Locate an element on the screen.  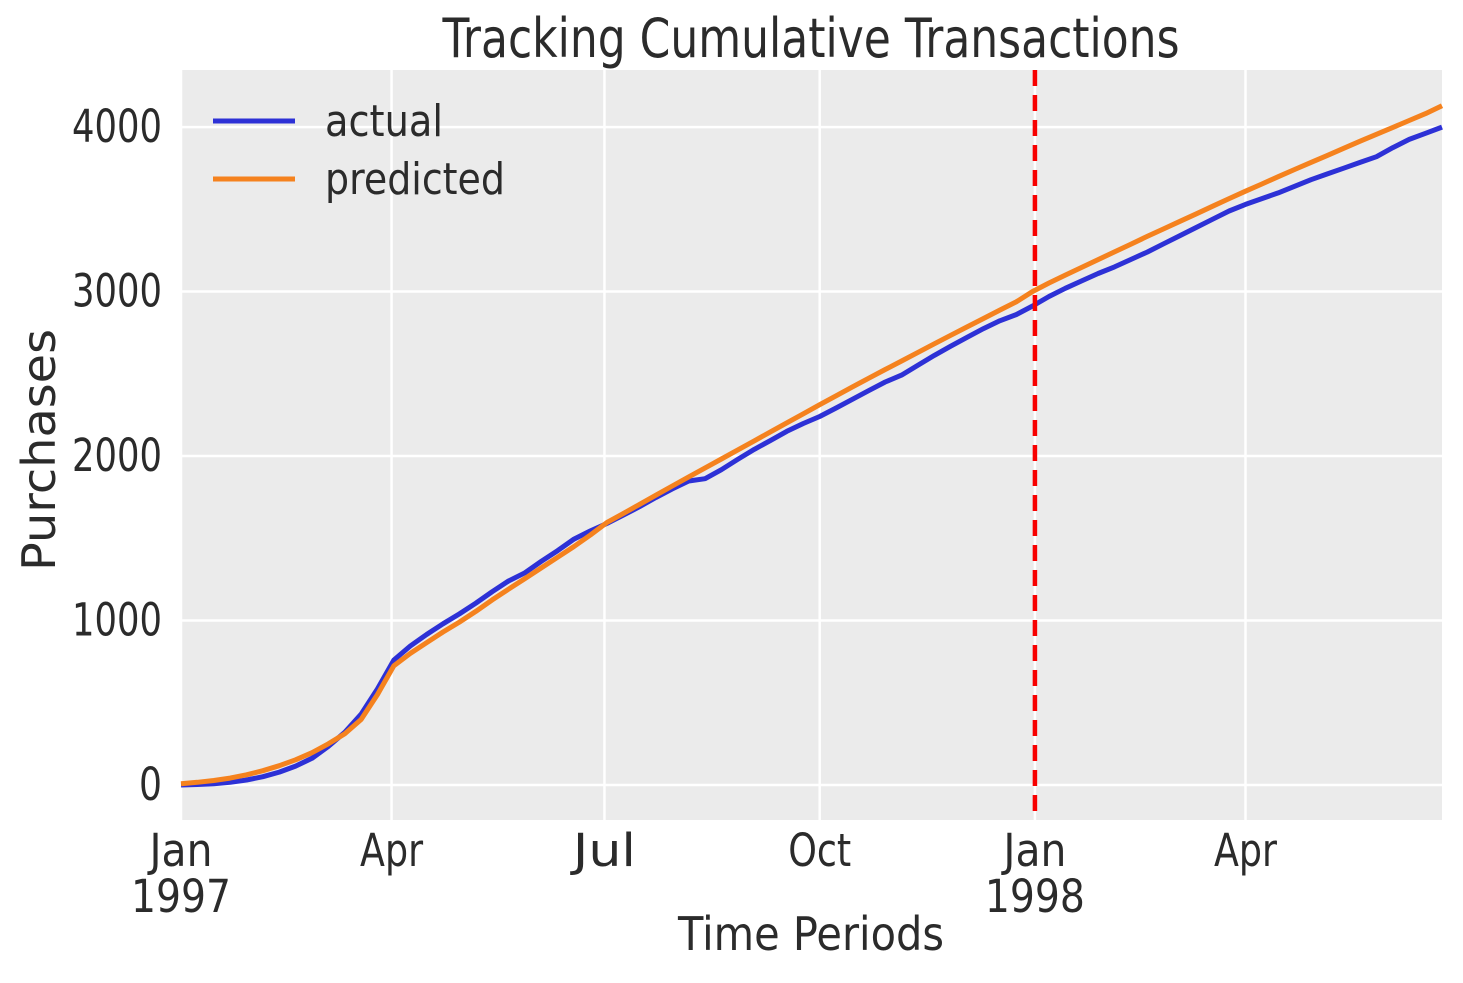
chart-title: Tracking Cumulative Transactions is located at coordinates (811, 38).